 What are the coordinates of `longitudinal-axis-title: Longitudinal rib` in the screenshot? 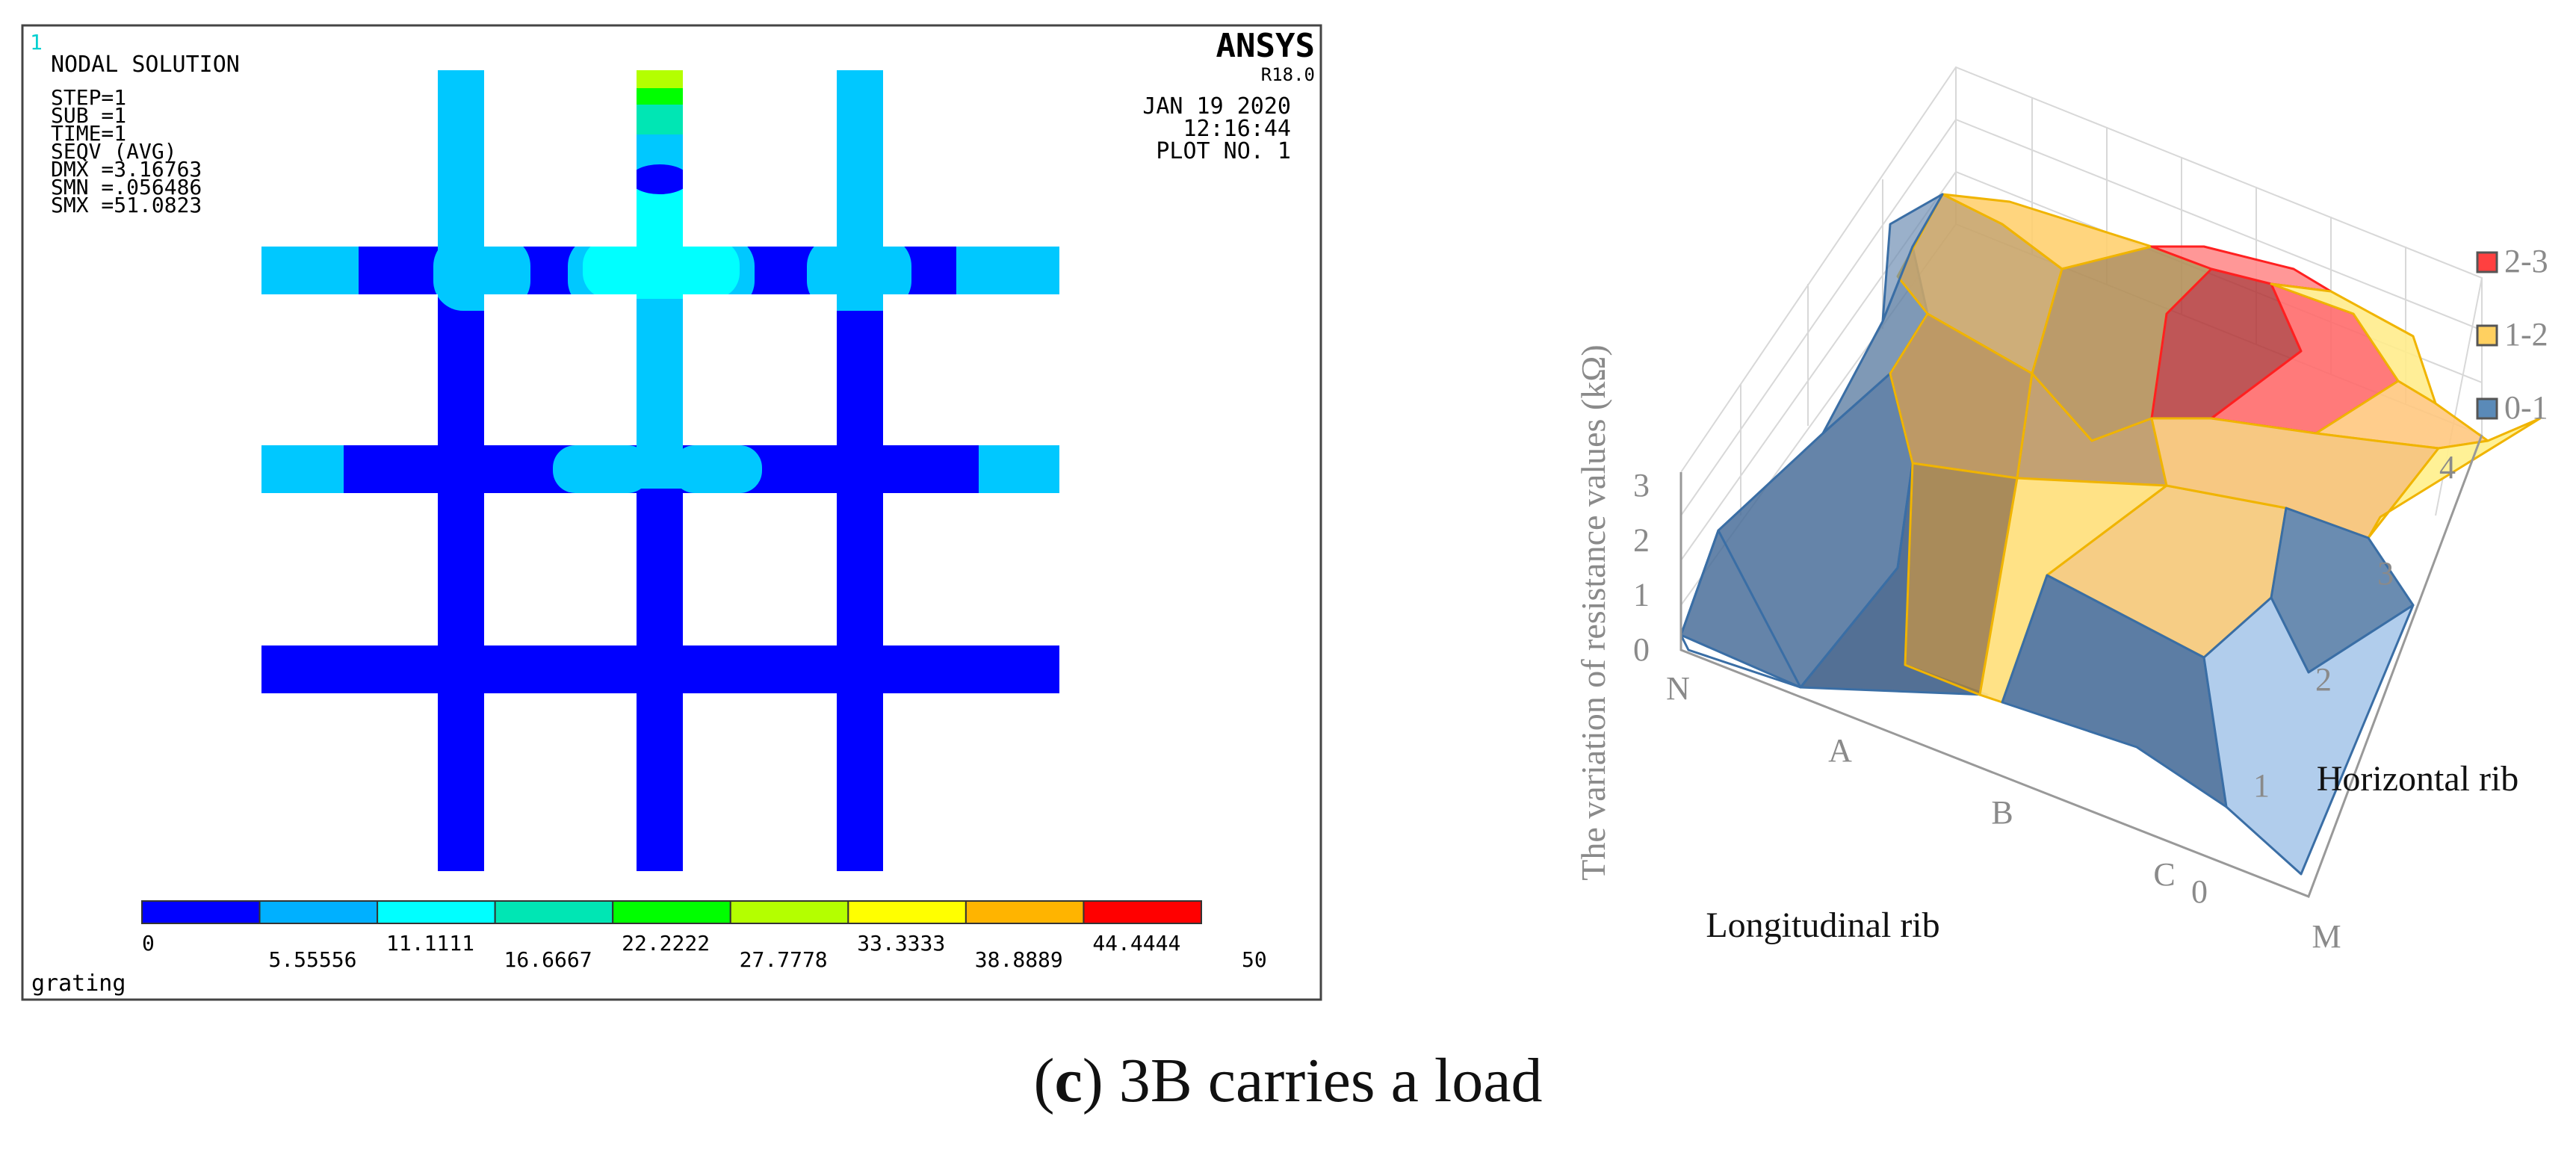 It's located at (1822, 925).